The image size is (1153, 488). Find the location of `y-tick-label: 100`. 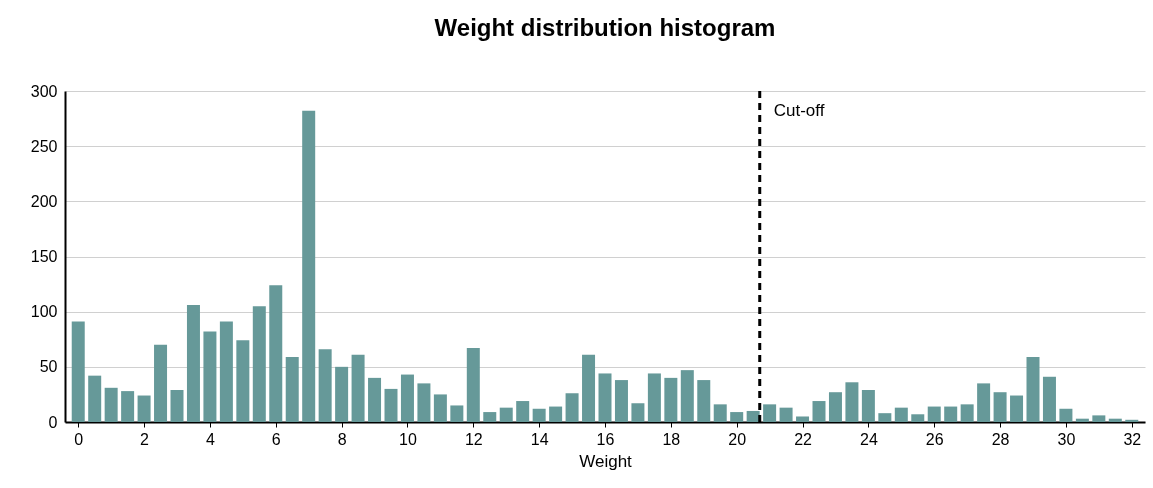

y-tick-label: 100 is located at coordinates (44, 312).